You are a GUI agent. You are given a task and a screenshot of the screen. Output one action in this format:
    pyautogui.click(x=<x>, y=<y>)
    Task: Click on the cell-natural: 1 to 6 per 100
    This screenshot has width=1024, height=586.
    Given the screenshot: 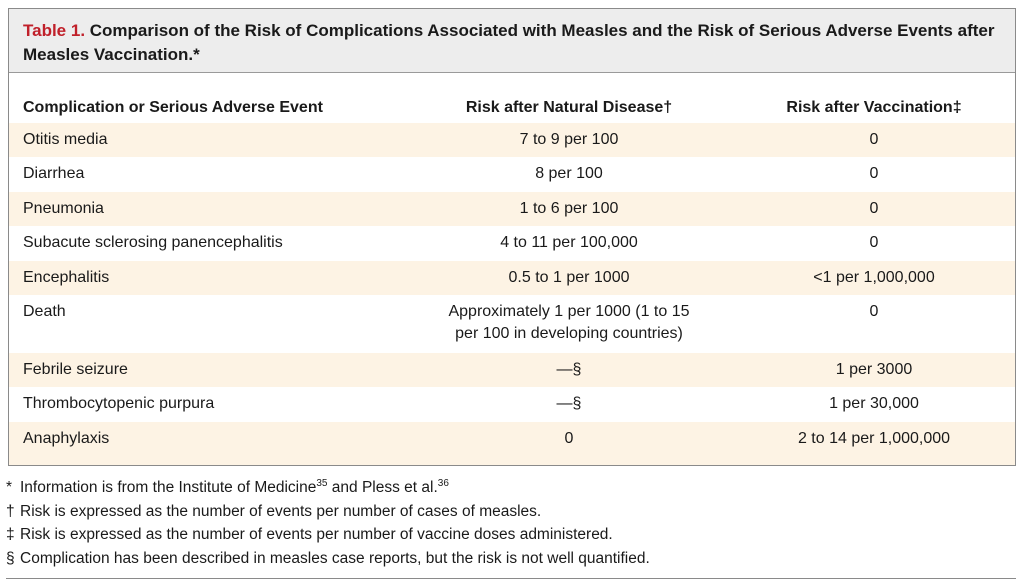 What is the action you would take?
    pyautogui.click(x=569, y=208)
    